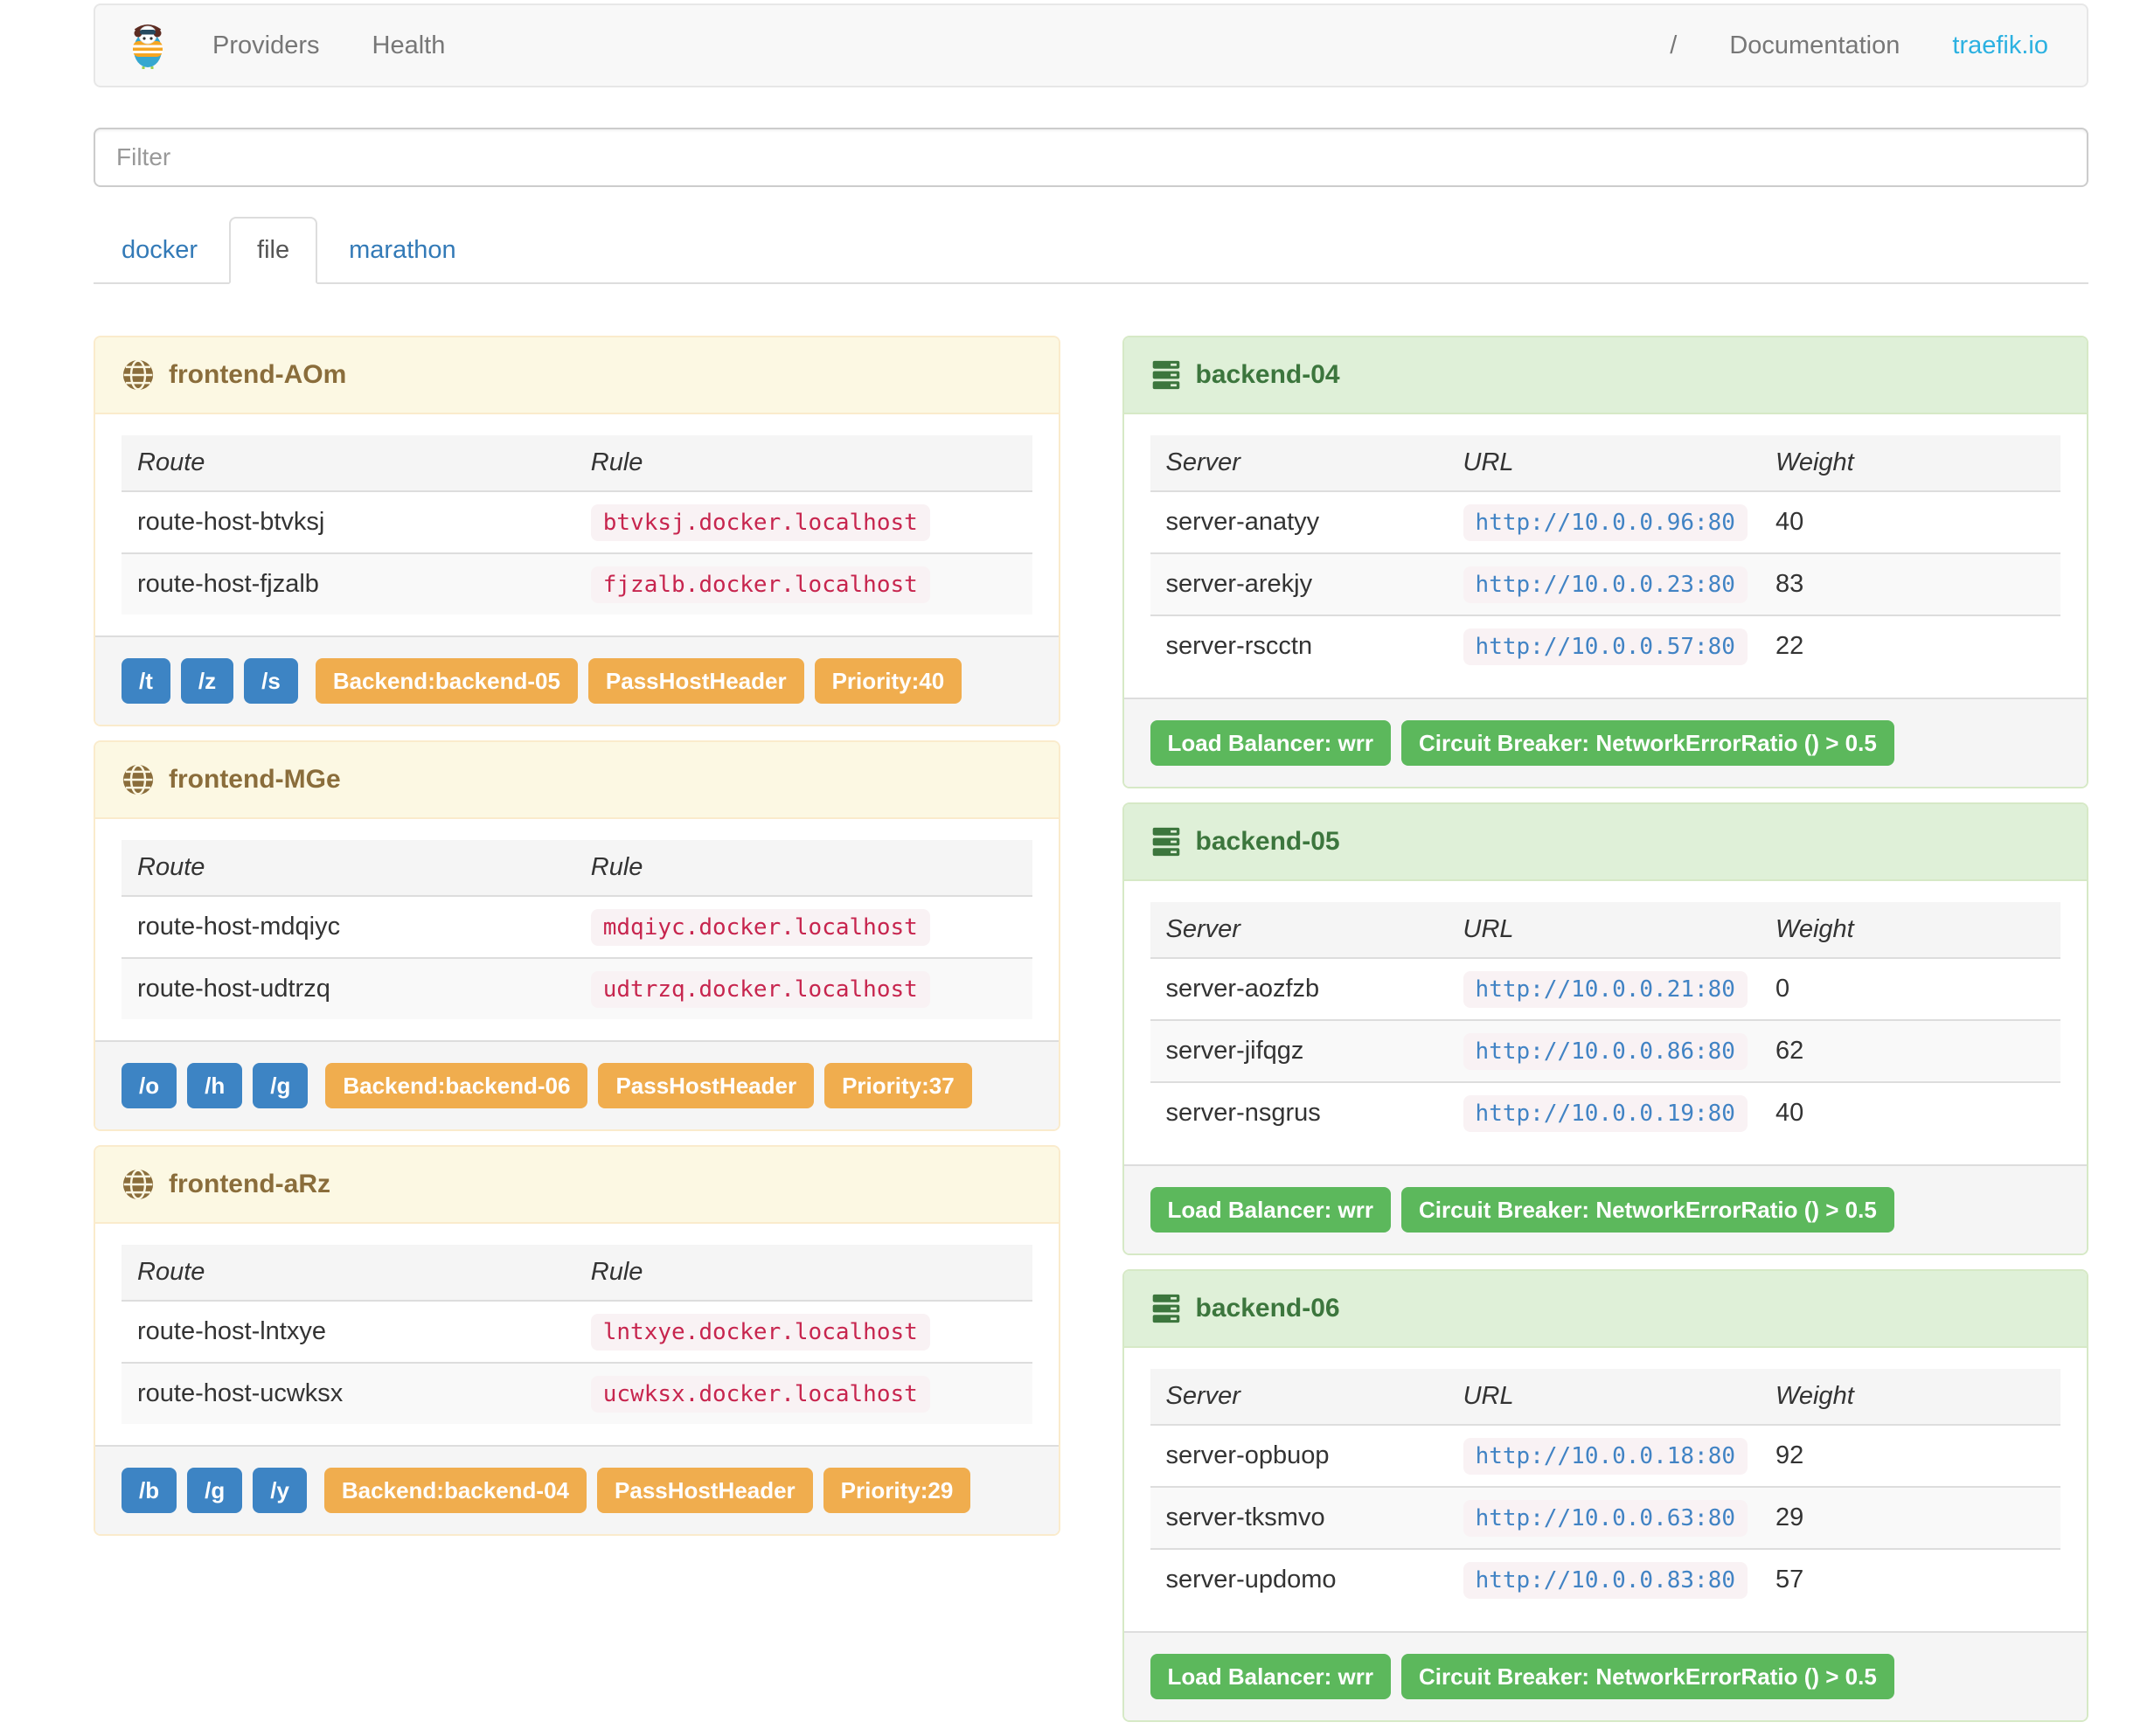 This screenshot has width=2154, height=1736. Describe the element at coordinates (231, 522) in the screenshot. I see `route-name: route-host-btvksj` at that location.